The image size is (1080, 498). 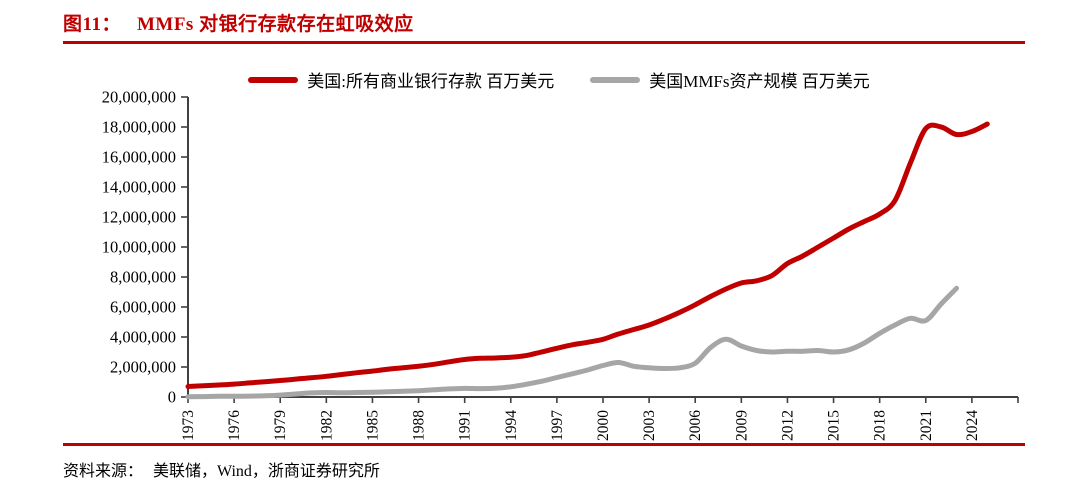 What do you see at coordinates (326, 425) in the screenshot?
I see `x-axis-tick-label: 1982` at bounding box center [326, 425].